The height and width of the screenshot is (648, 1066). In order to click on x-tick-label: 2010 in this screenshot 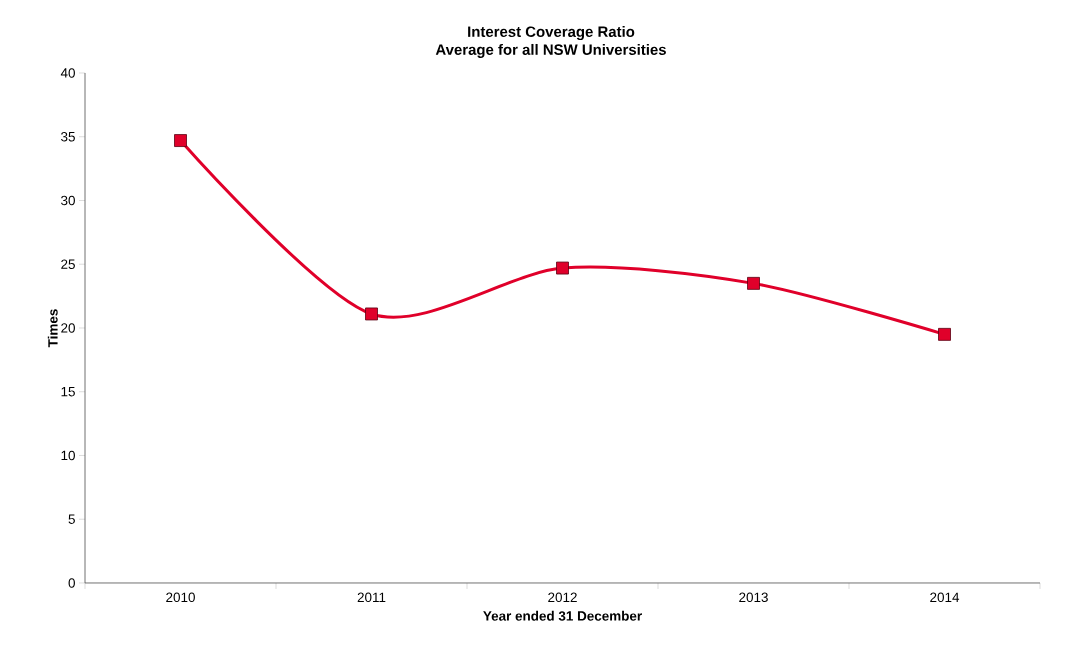, I will do `click(180, 597)`.